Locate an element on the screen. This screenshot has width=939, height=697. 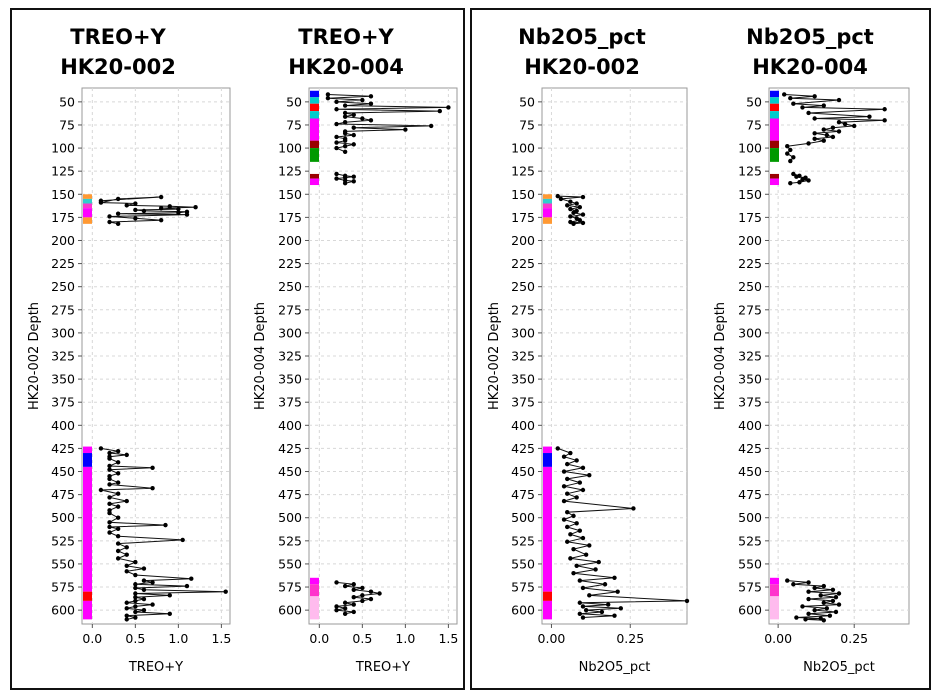
chart-2-ytick-14: 400 is located at coordinates (523, 425).